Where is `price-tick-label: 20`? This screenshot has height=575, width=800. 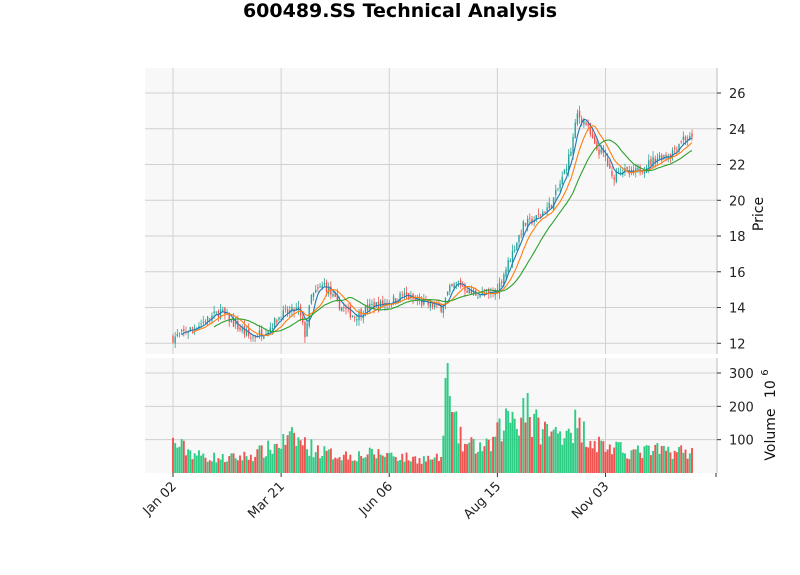
price-tick-label: 20 is located at coordinates (737, 201).